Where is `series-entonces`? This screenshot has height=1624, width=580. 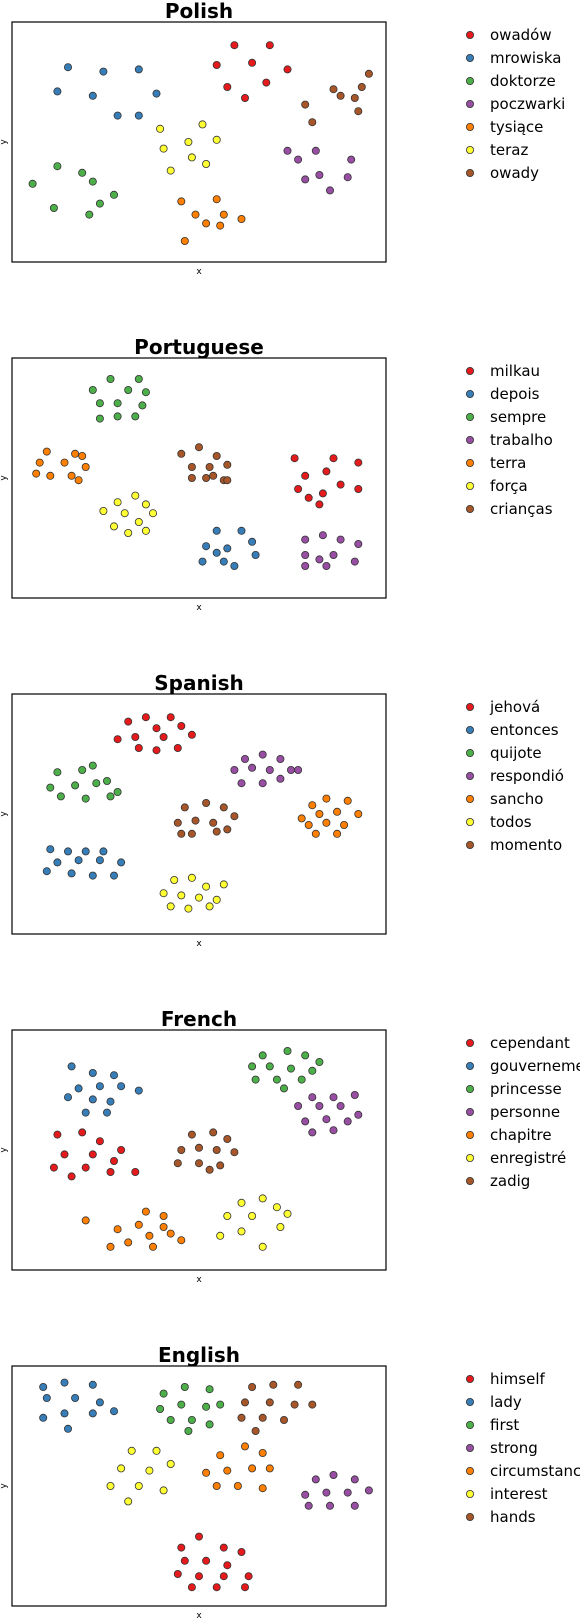 series-entonces is located at coordinates (84, 862).